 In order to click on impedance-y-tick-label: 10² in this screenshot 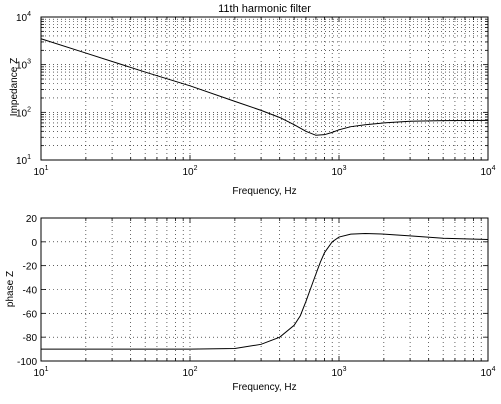, I will do `click(23, 112)`.